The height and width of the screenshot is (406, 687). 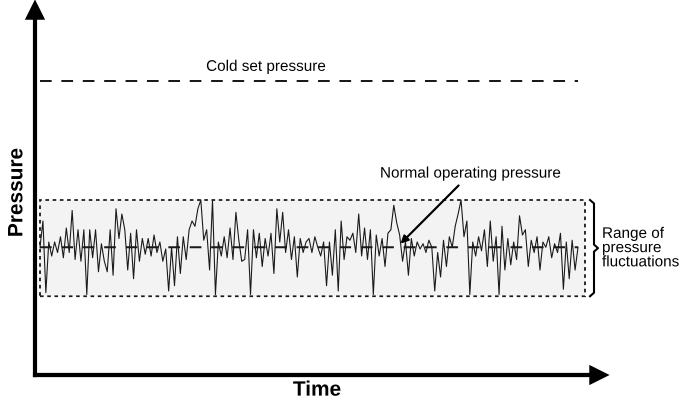 What do you see at coordinates (640, 246) in the screenshot?
I see `band-label: Range of pressure fluctuations` at bounding box center [640, 246].